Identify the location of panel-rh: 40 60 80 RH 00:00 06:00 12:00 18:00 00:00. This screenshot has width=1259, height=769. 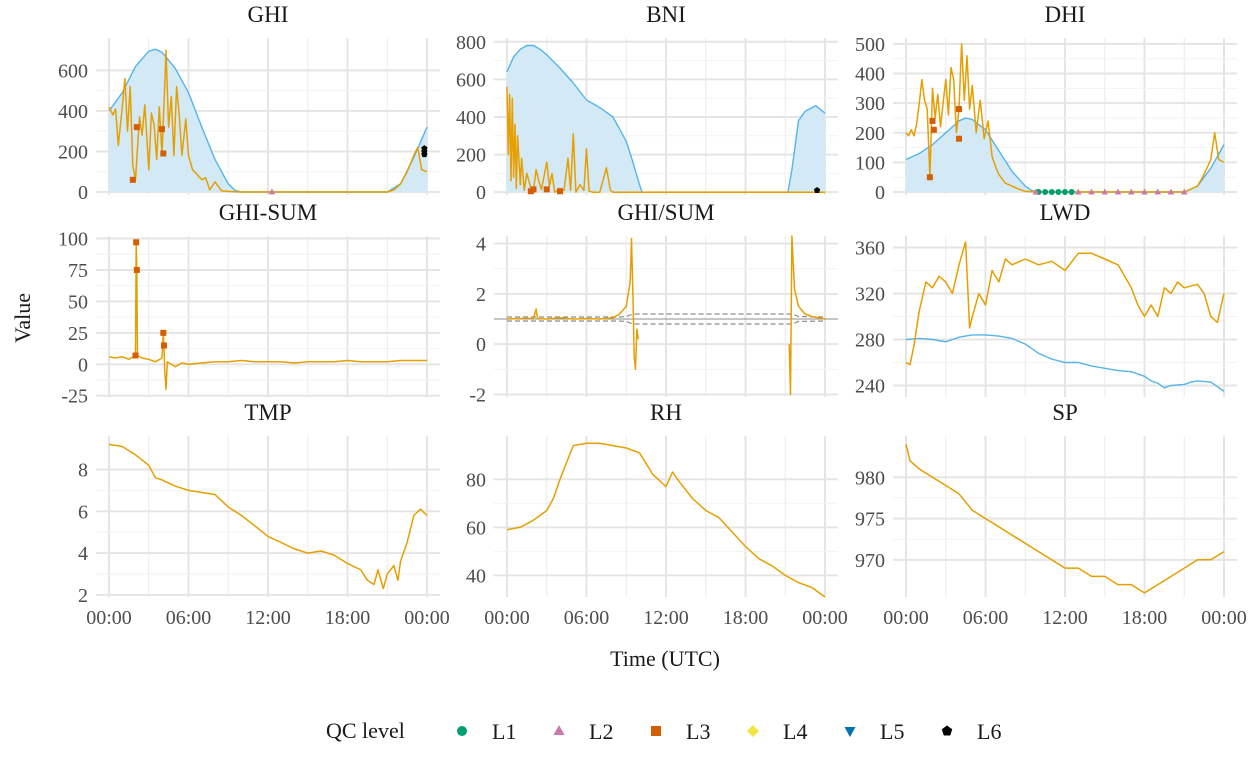
(657, 514).